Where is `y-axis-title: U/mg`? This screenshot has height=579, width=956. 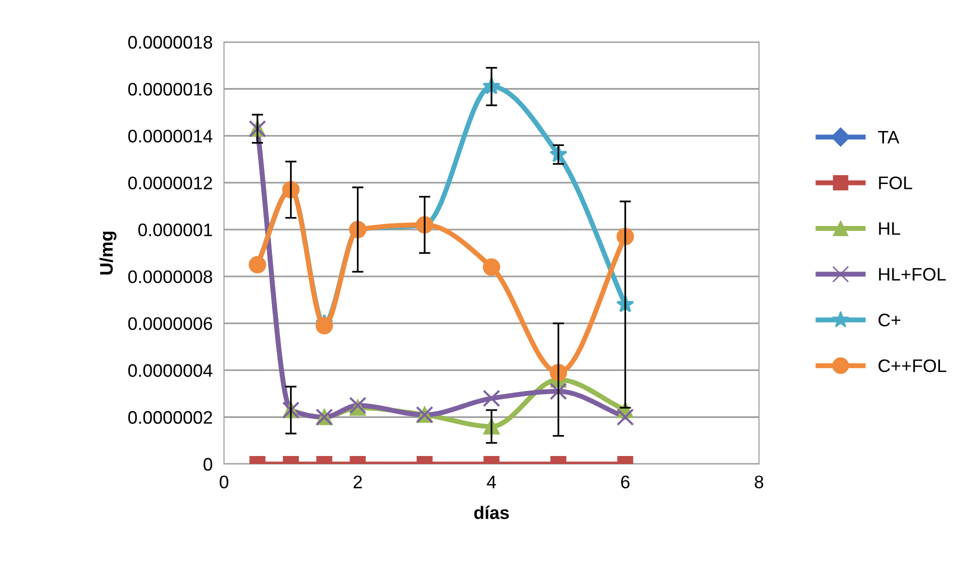 y-axis-title: U/mg is located at coordinates (108, 253).